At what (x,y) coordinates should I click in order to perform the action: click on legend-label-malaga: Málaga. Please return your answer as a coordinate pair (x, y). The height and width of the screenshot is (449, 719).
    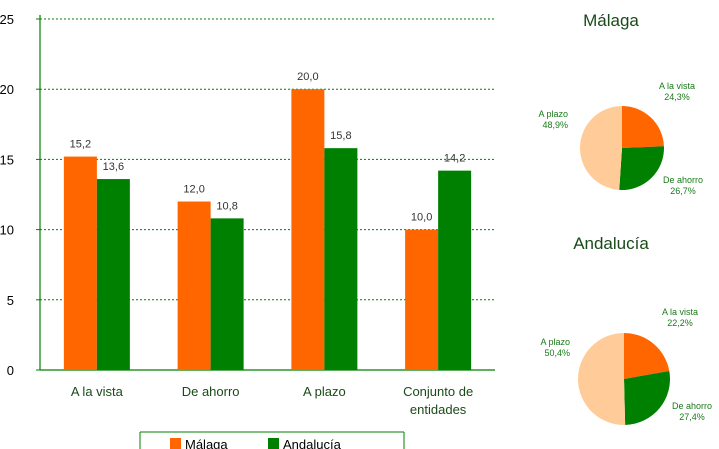
    Looking at the image, I should click on (206, 443).